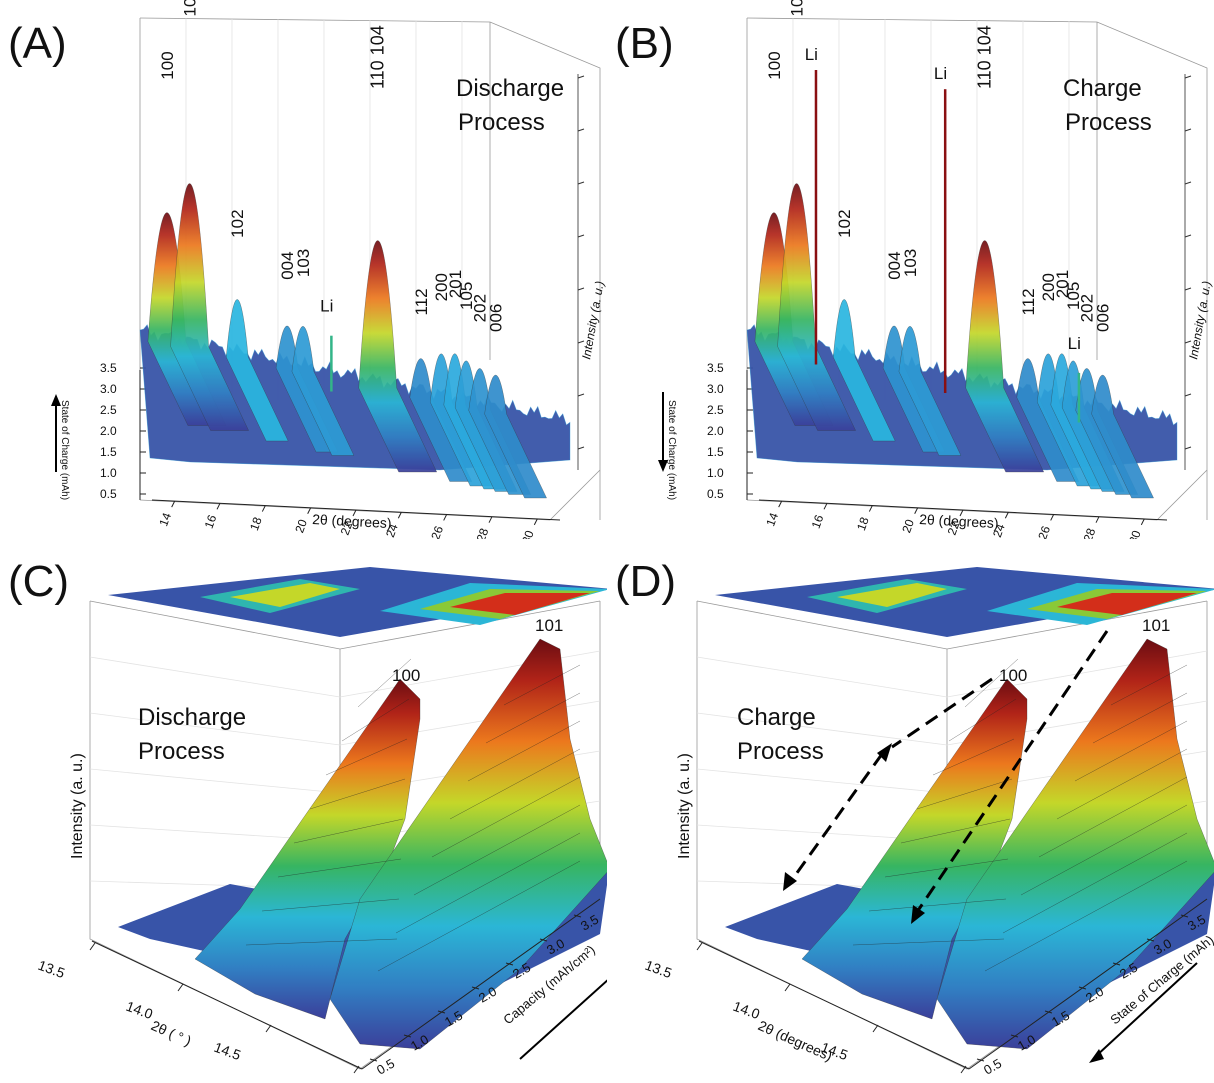  Describe the element at coordinates (1090, 532) in the screenshot. I see `x-tick-label: 28` at that location.